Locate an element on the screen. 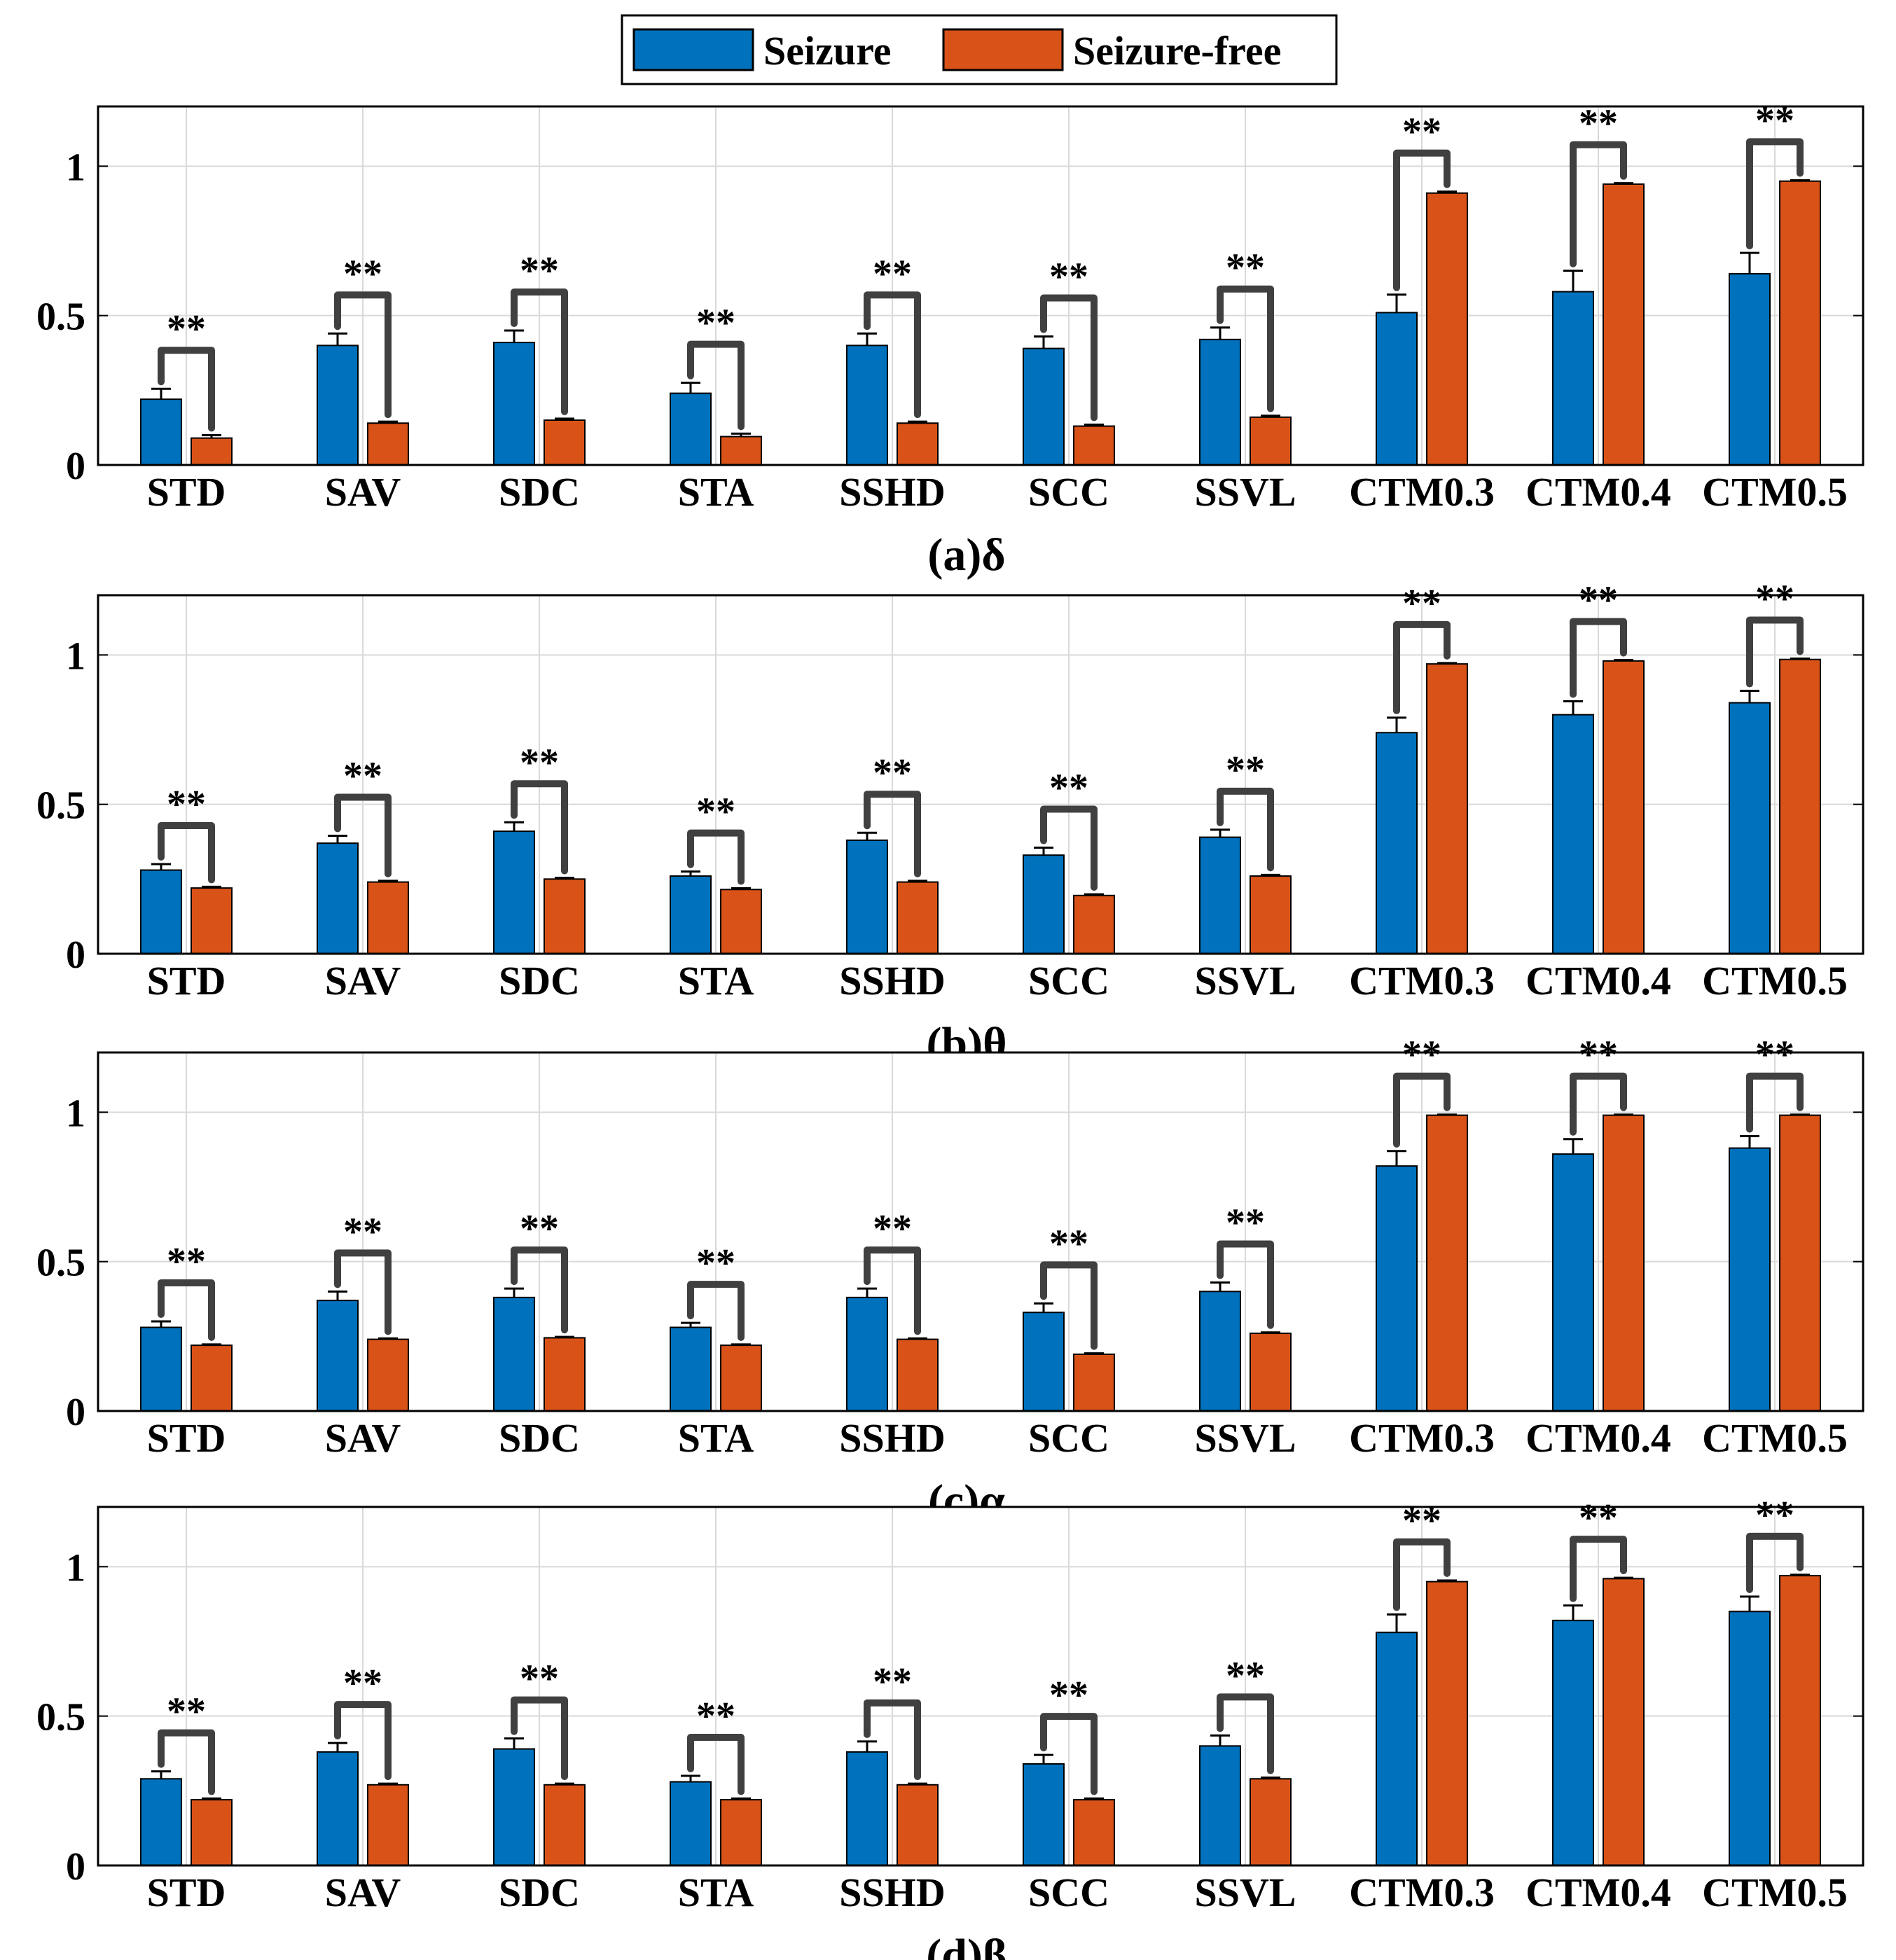  significance-bracket-SSVL is located at coordinates (1245, 1284).